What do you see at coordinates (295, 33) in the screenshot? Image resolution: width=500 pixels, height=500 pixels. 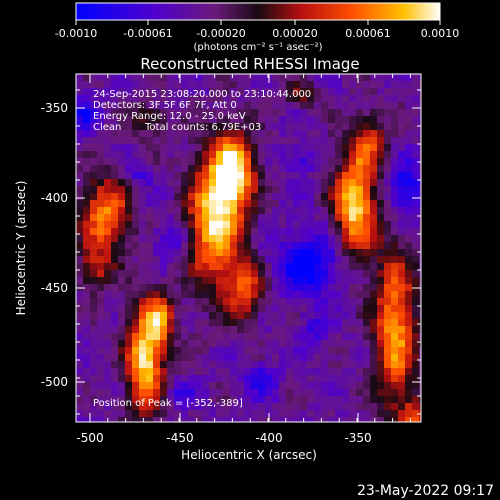 I see `colorbar-tick-label: 0.00020` at bounding box center [295, 33].